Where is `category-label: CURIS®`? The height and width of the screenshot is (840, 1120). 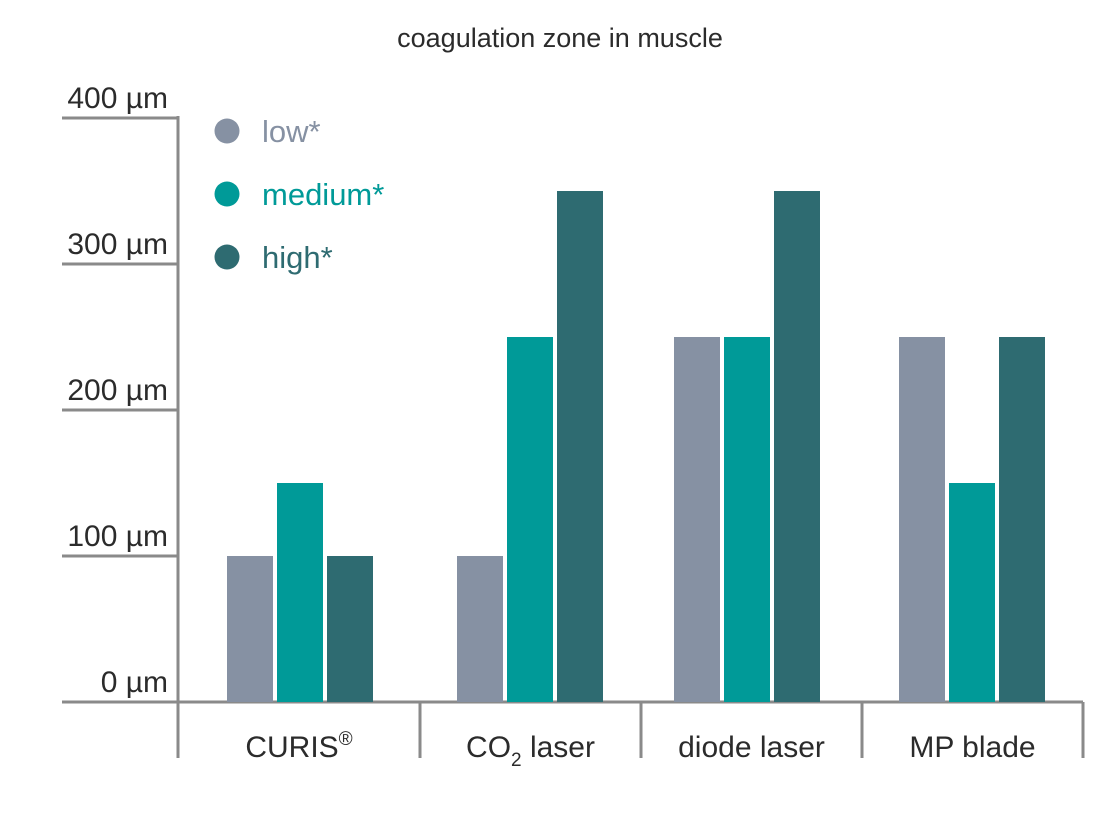 category-label: CURIS® is located at coordinates (298, 746).